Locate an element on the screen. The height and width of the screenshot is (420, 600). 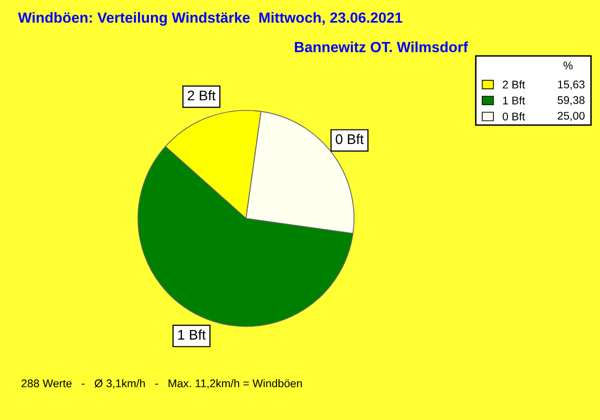
data-label: 15,63 is located at coordinates (571, 85).